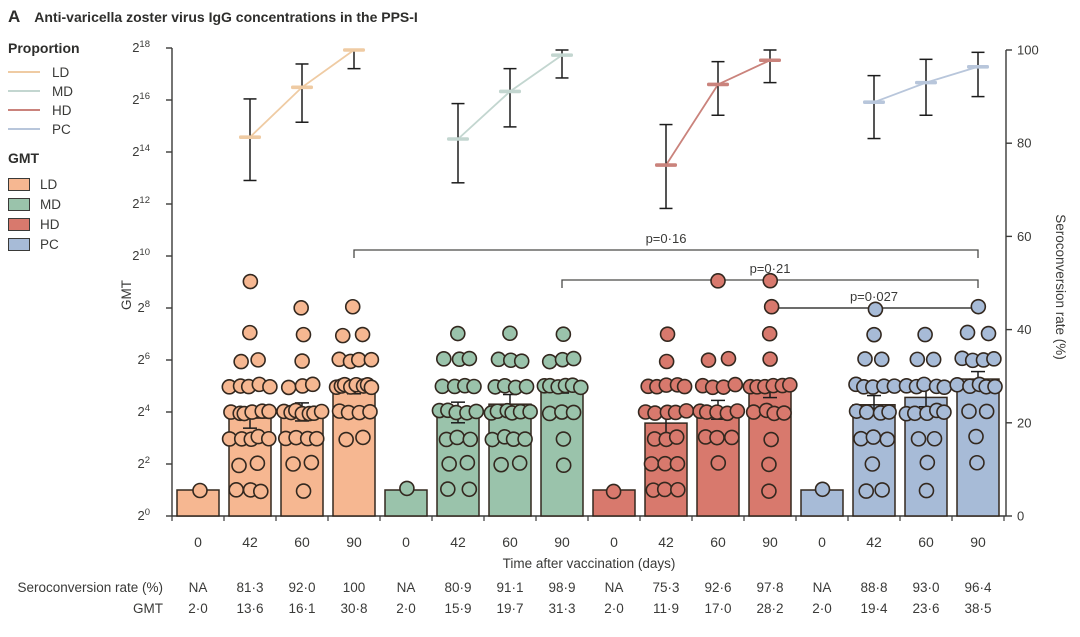  Describe the element at coordinates (406, 587) in the screenshot. I see `table-value: NA` at that location.